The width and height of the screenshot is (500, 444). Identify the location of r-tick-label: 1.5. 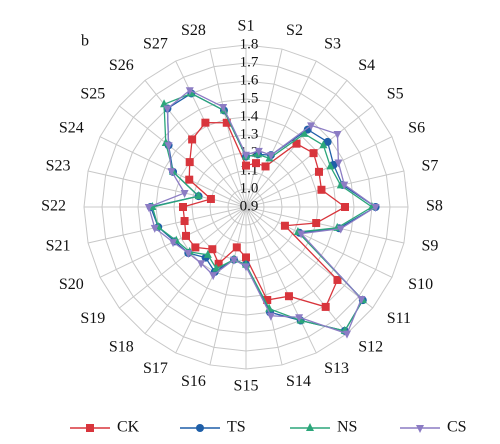
(249, 98).